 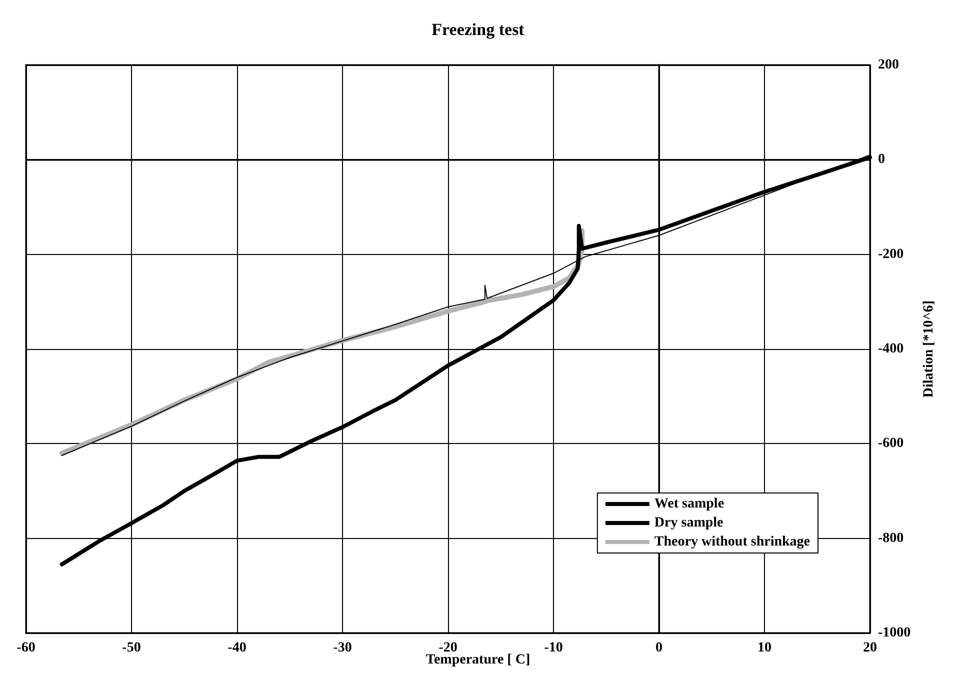 I want to click on legend-label: Theory without shrinkage, so click(x=732, y=542).